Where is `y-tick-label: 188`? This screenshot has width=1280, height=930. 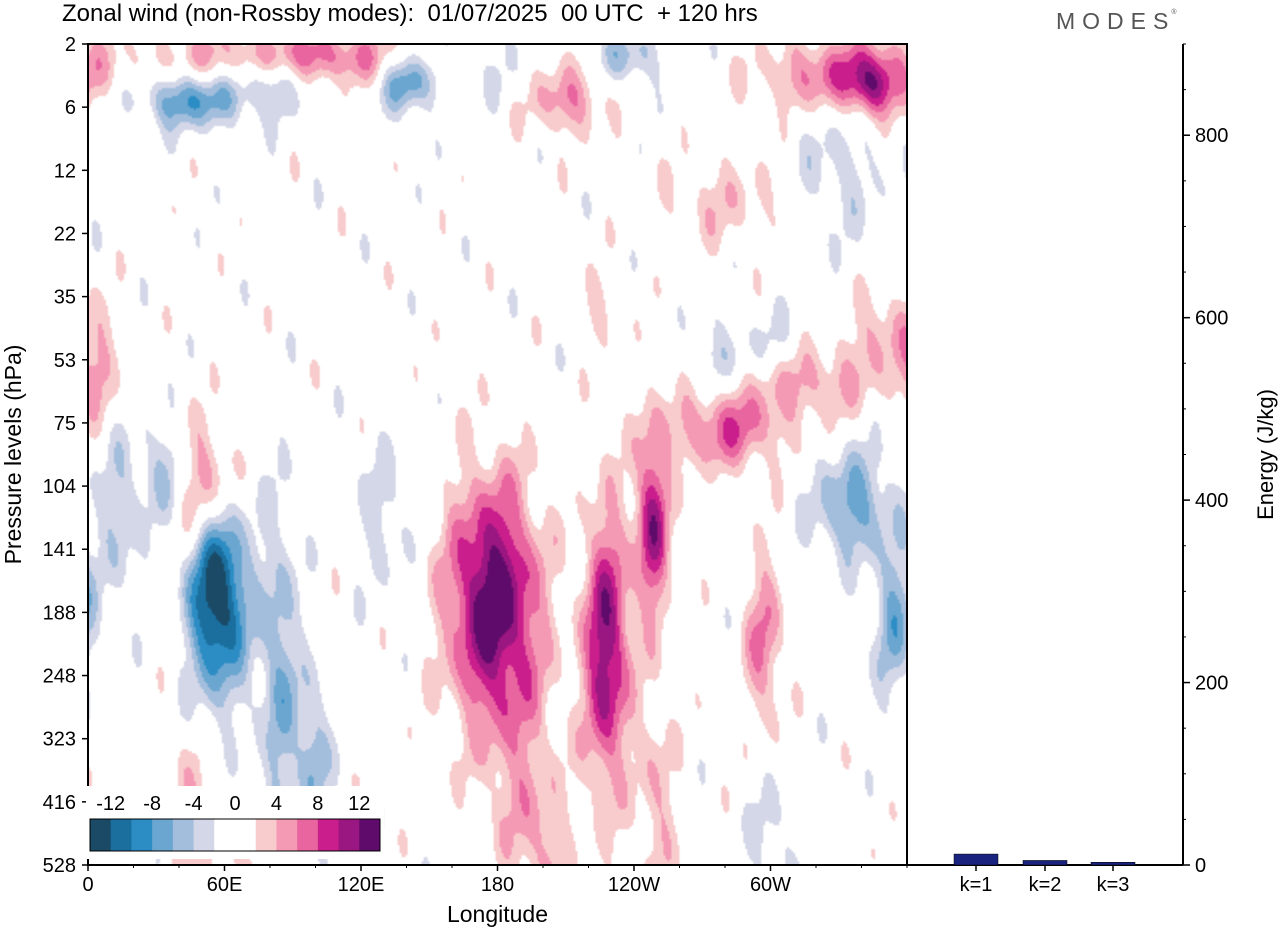
y-tick-label: 188 is located at coordinates (59, 613).